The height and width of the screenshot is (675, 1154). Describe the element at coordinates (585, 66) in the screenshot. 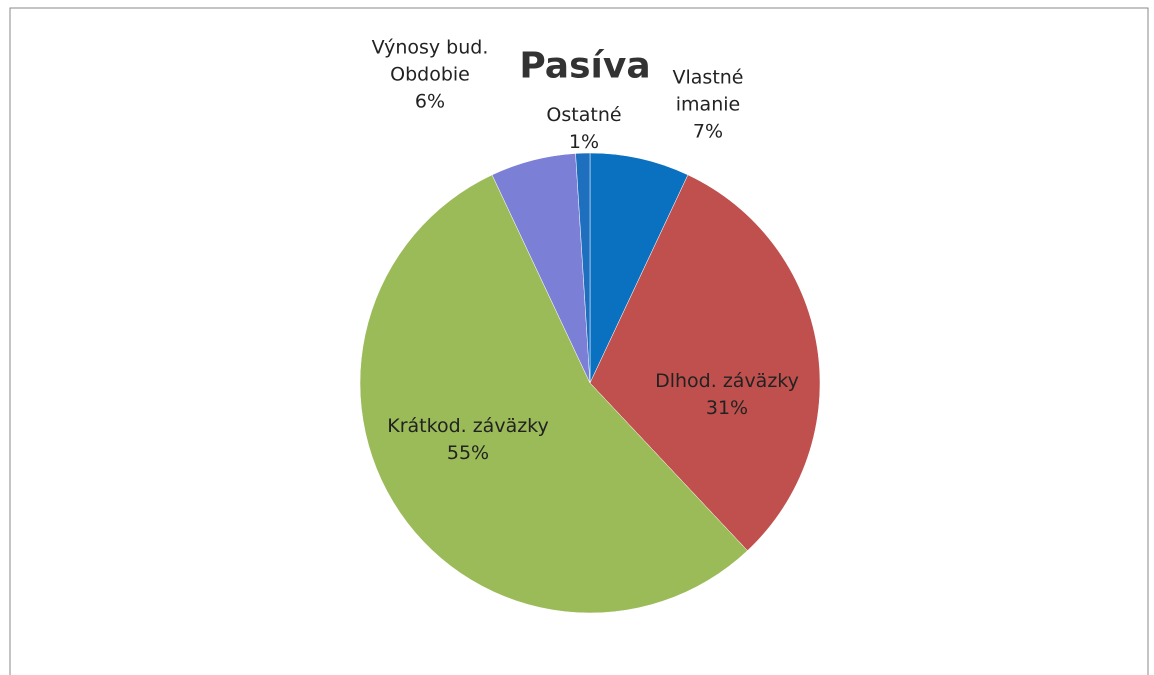

I see `chart-title: Pasíva` at that location.